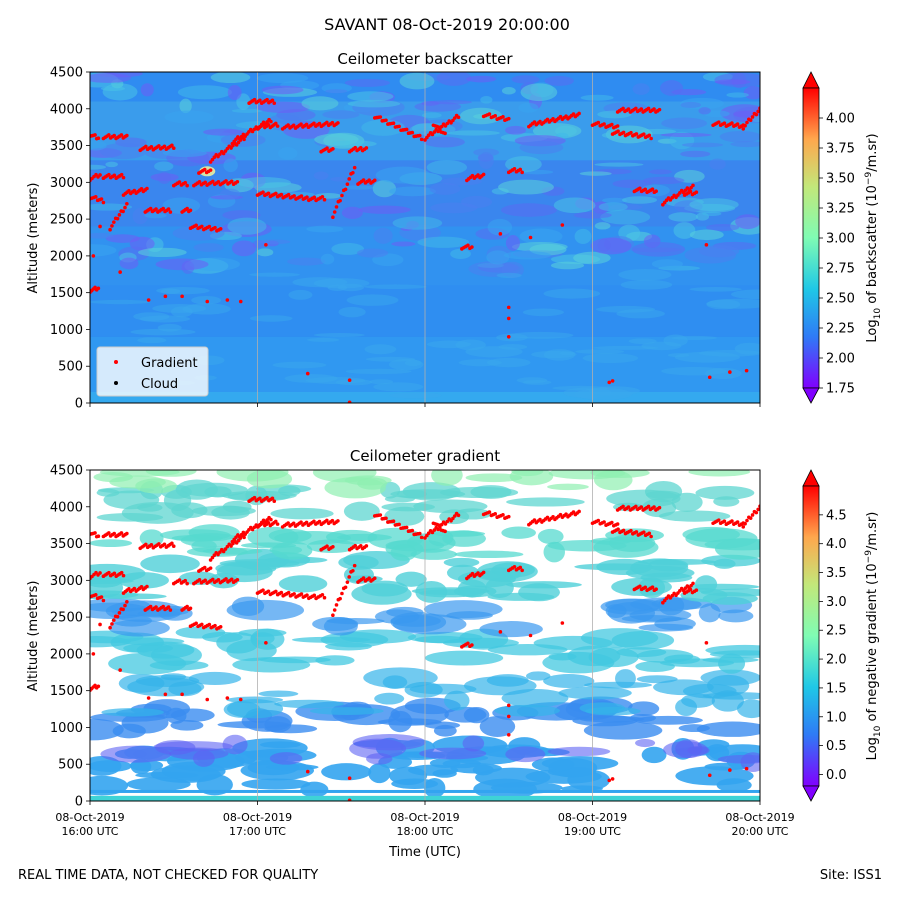 The height and width of the screenshot is (900, 900). What do you see at coordinates (66, 330) in the screenshot?
I see `y-tick-label: 1000` at bounding box center [66, 330].